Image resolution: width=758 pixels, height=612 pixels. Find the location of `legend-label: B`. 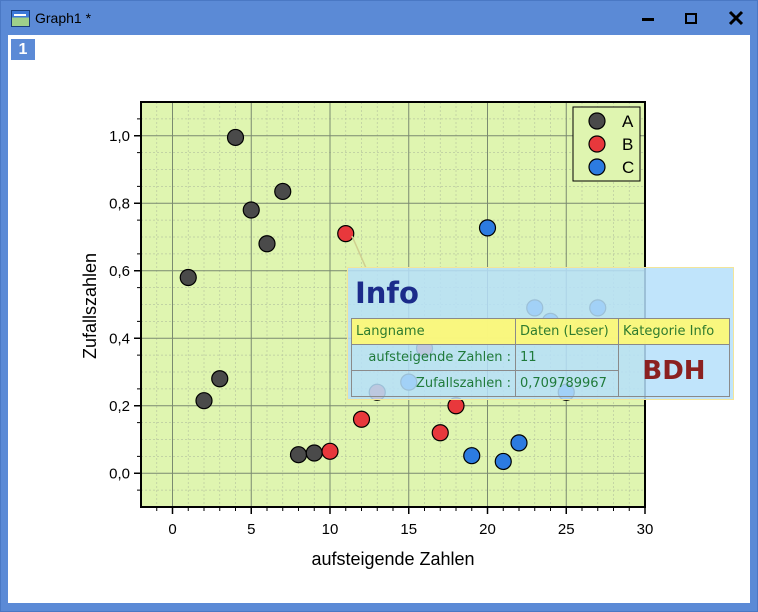

legend-label: B is located at coordinates (627, 144).